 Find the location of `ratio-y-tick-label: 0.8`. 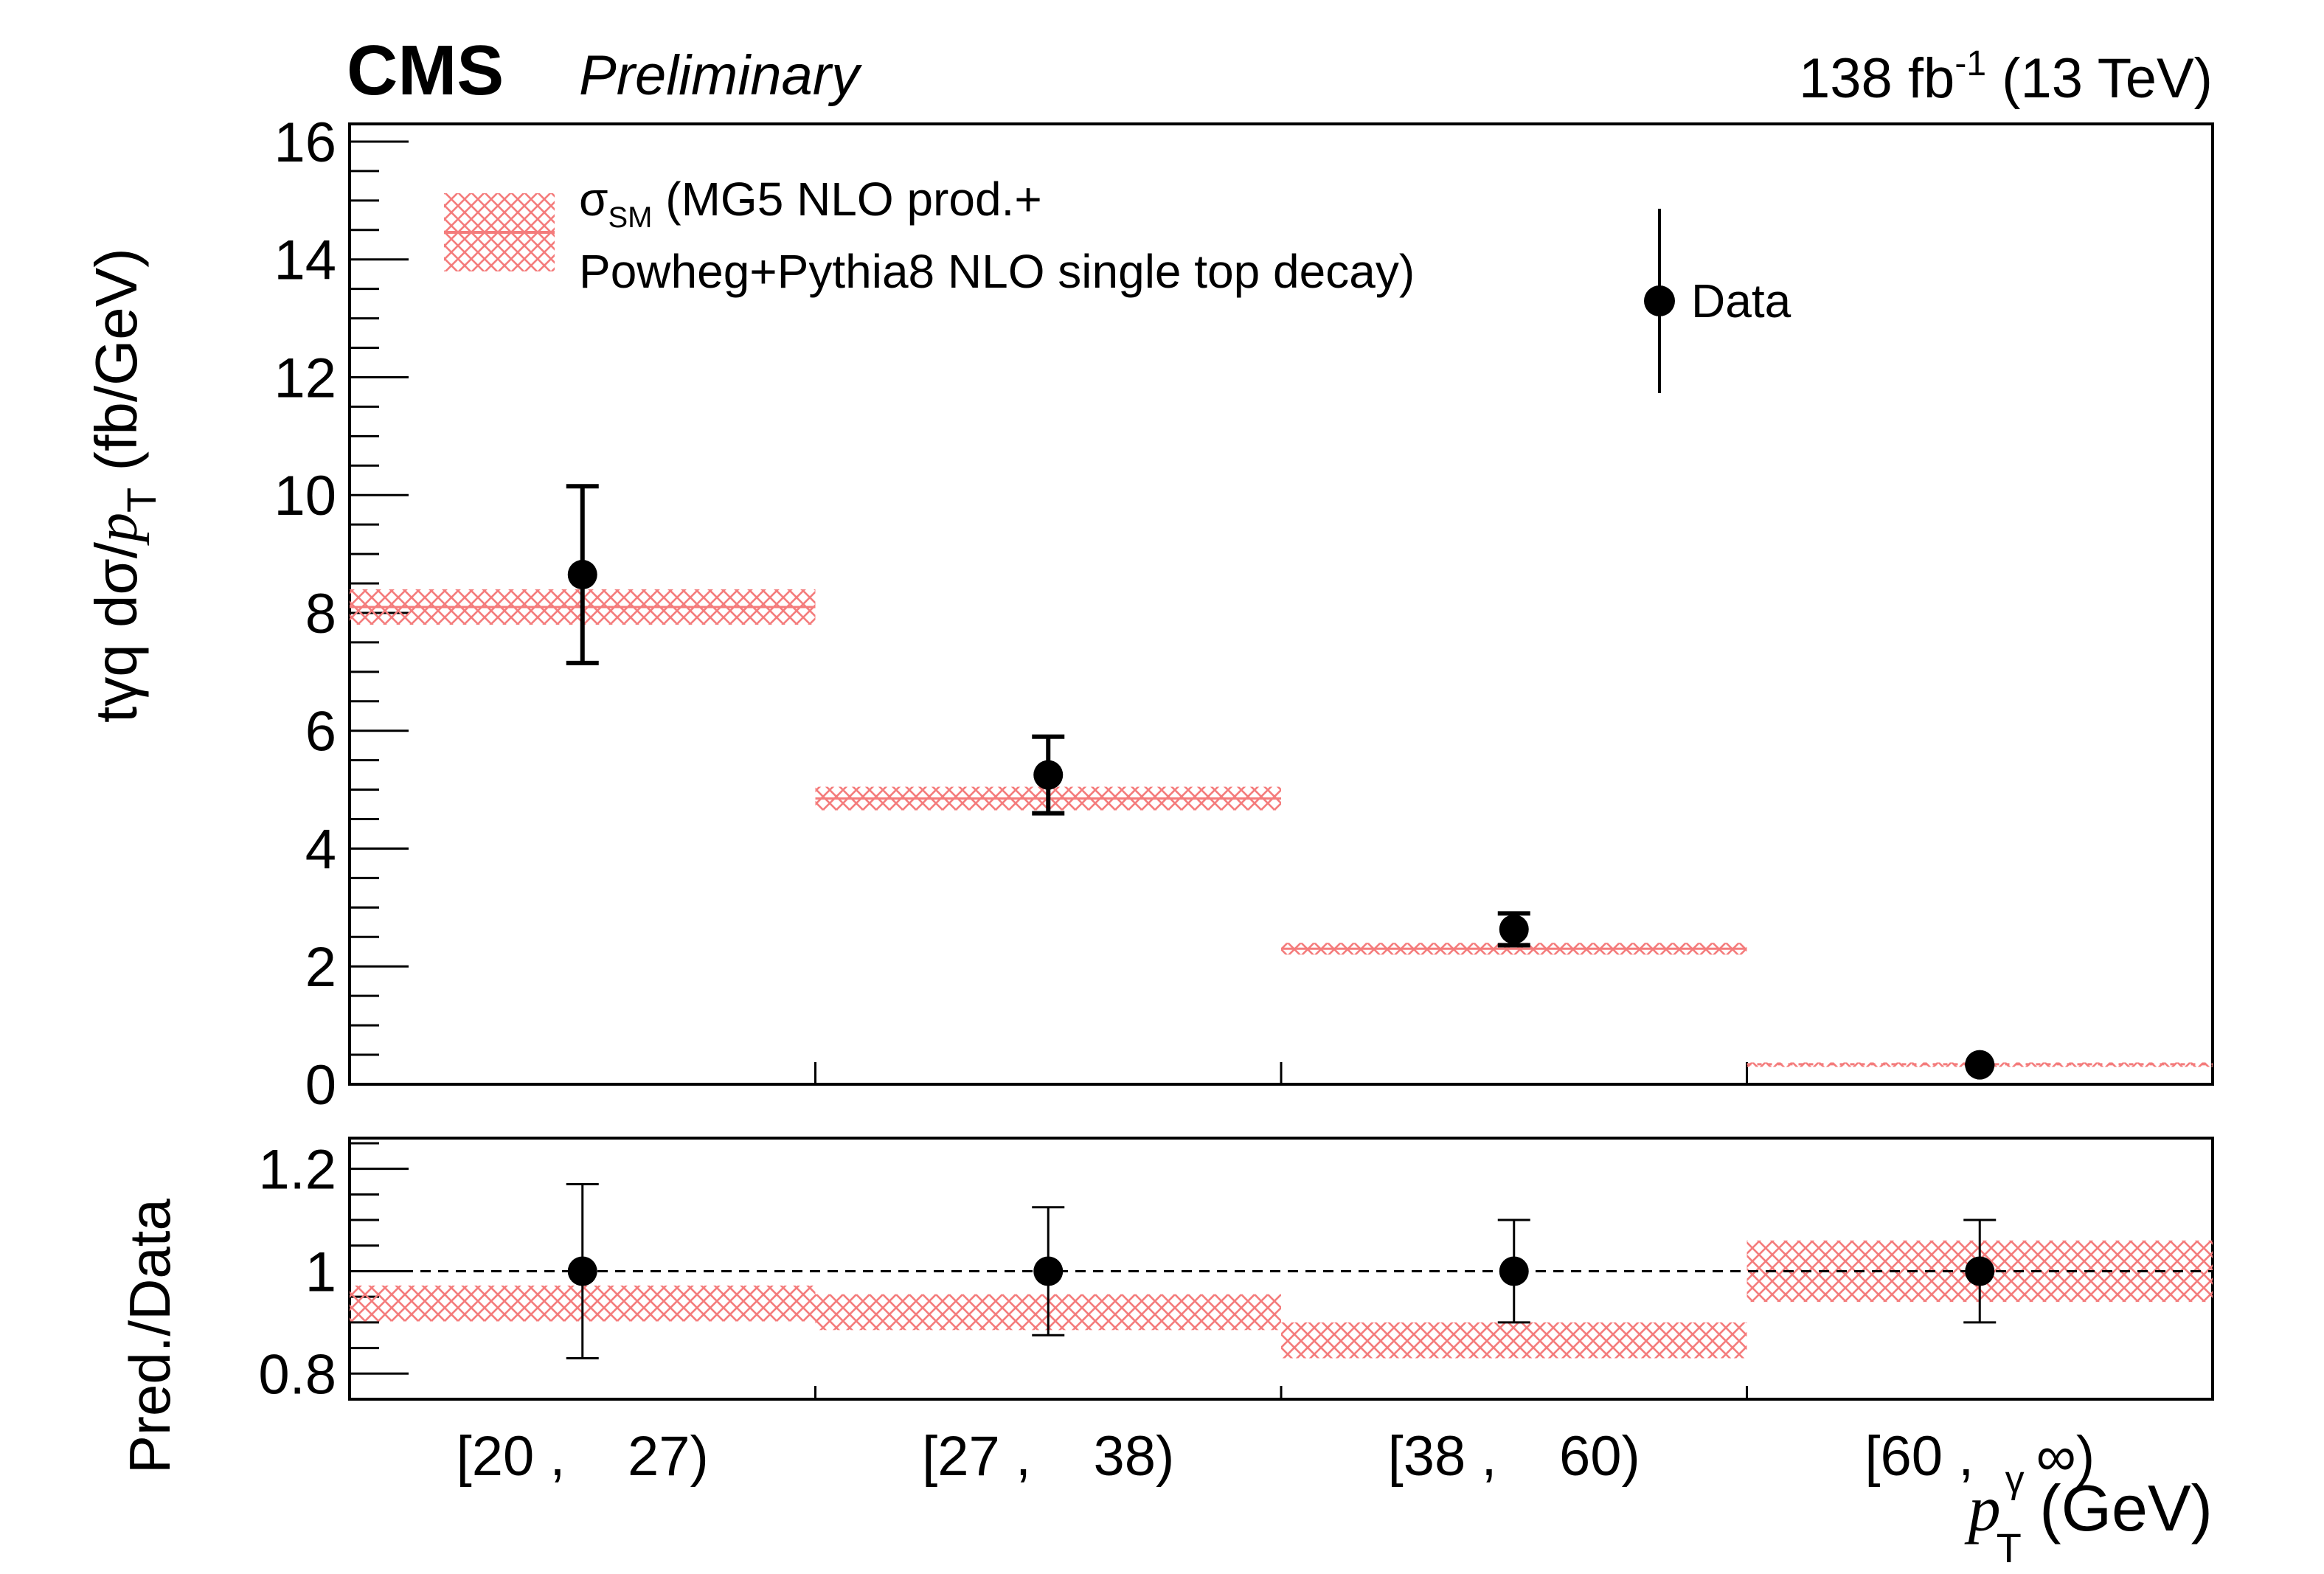

ratio-y-tick-label: 0.8 is located at coordinates (297, 1374).